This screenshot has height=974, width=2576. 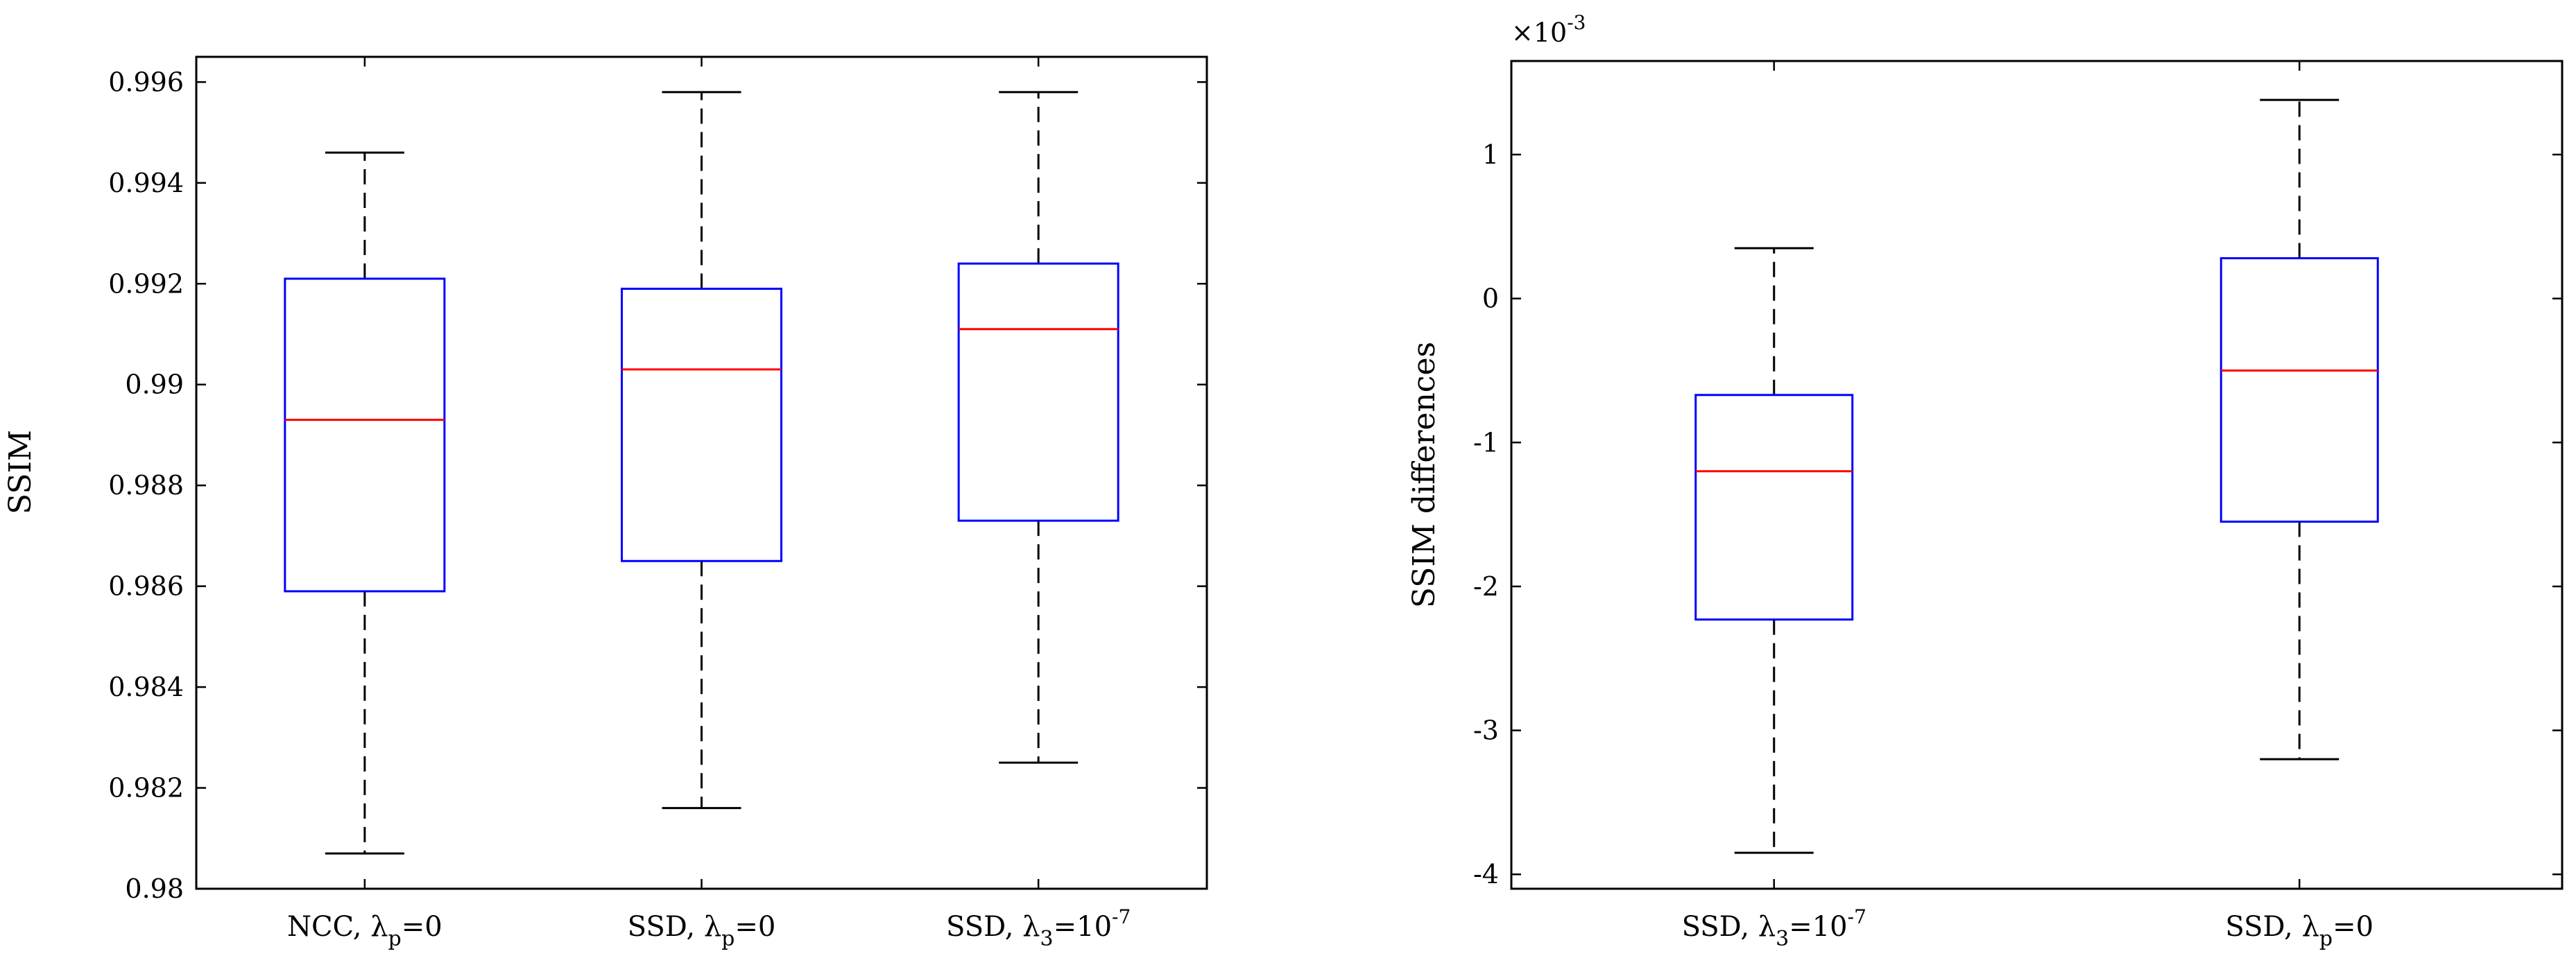 I want to click on y-tick-label: 0.994, so click(x=146, y=183).